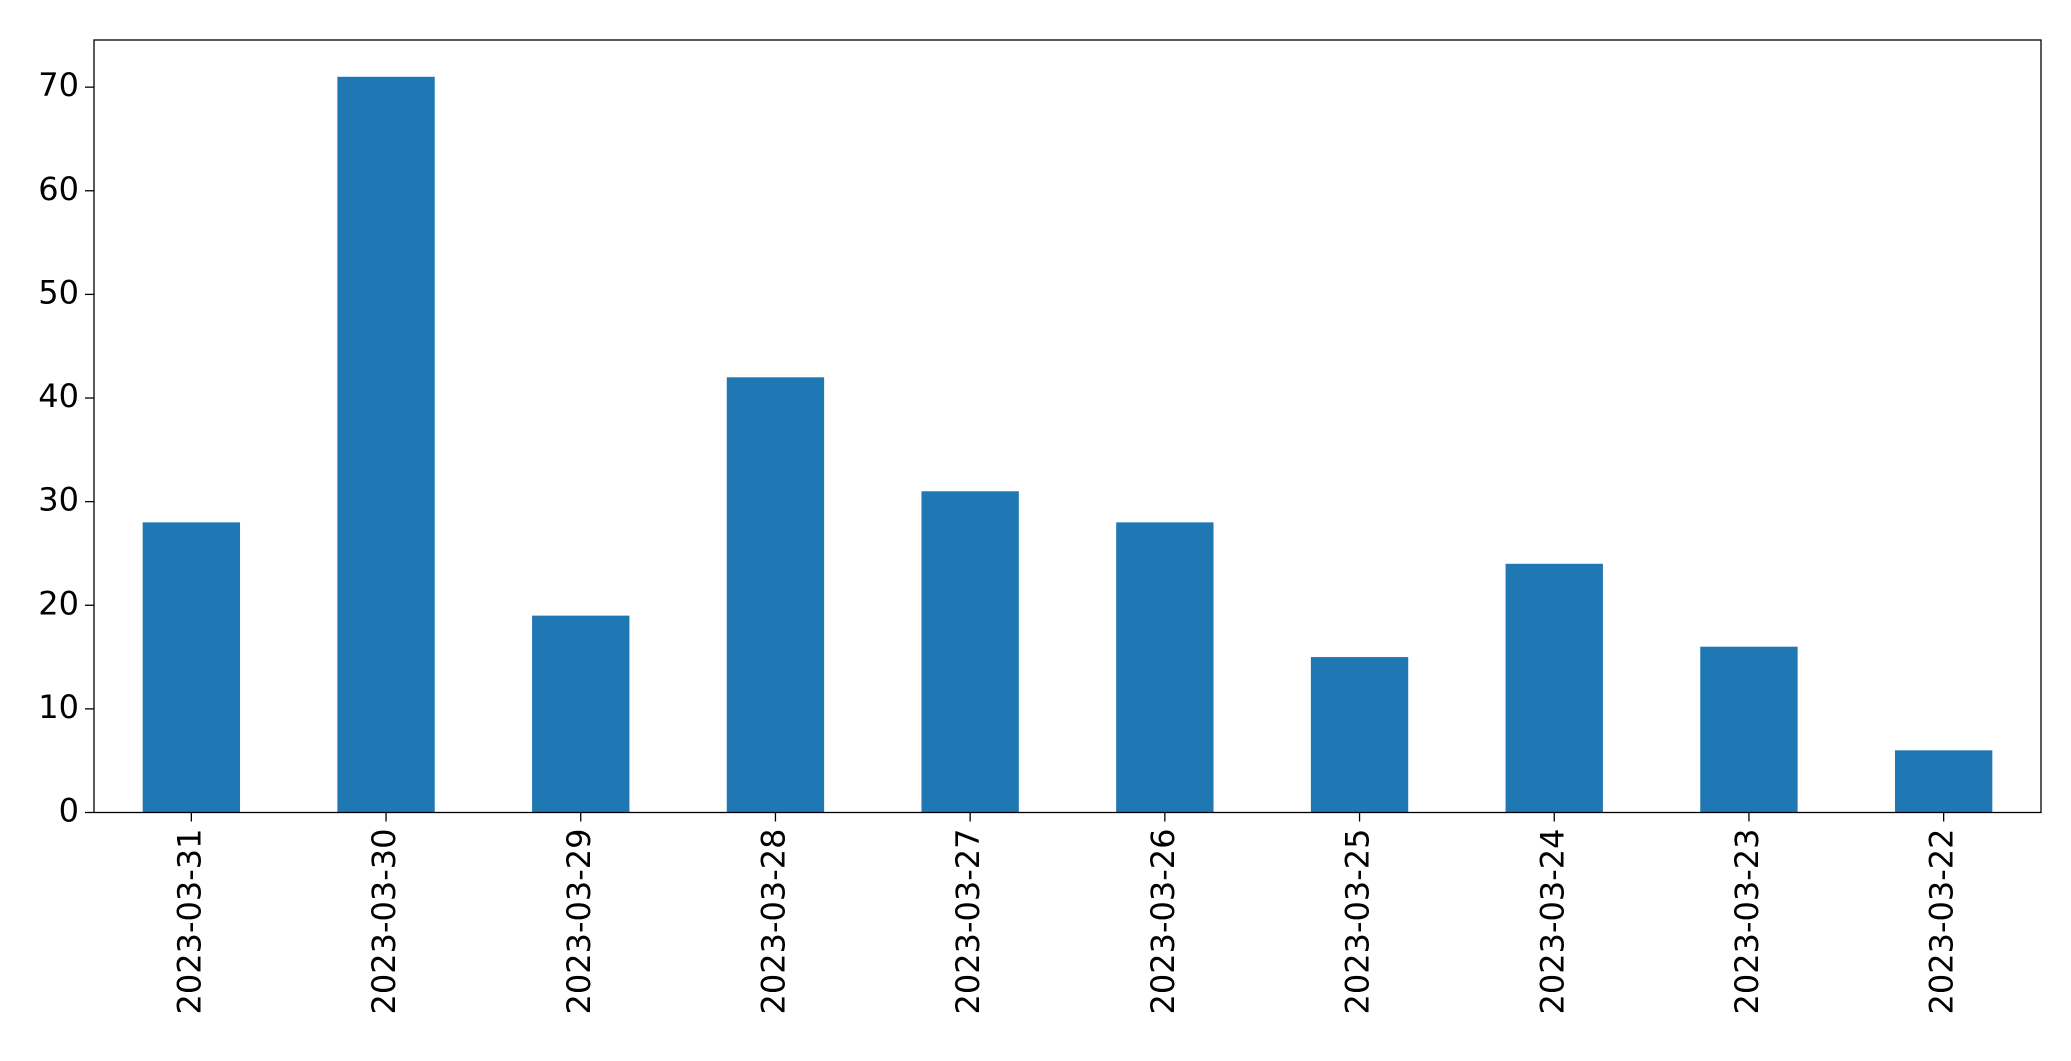 Image resolution: width=2071 pixels, height=1061 pixels. Describe the element at coordinates (1942, 921) in the screenshot. I see `x-tick-label: 2023-03-22` at that location.